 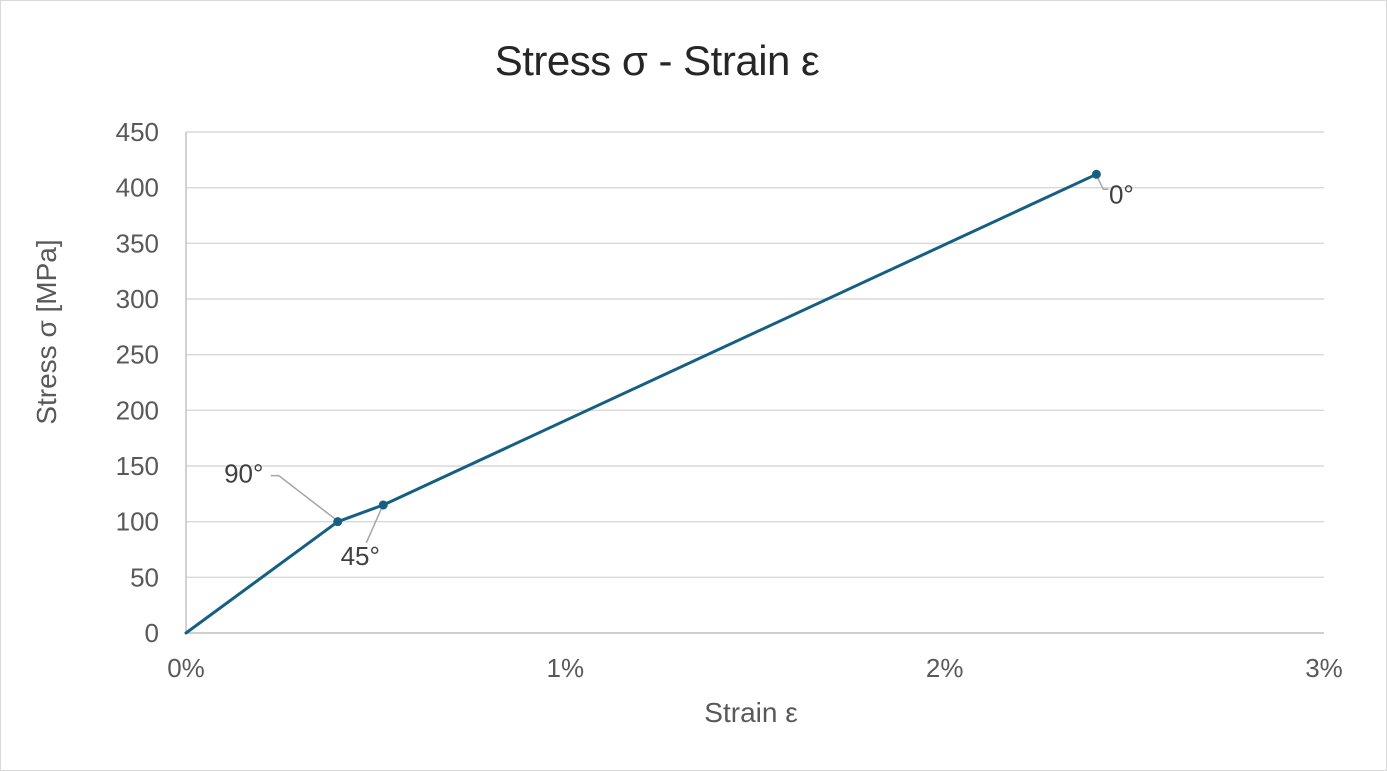 I want to click on y-tick-label: 250, so click(x=137, y=355).